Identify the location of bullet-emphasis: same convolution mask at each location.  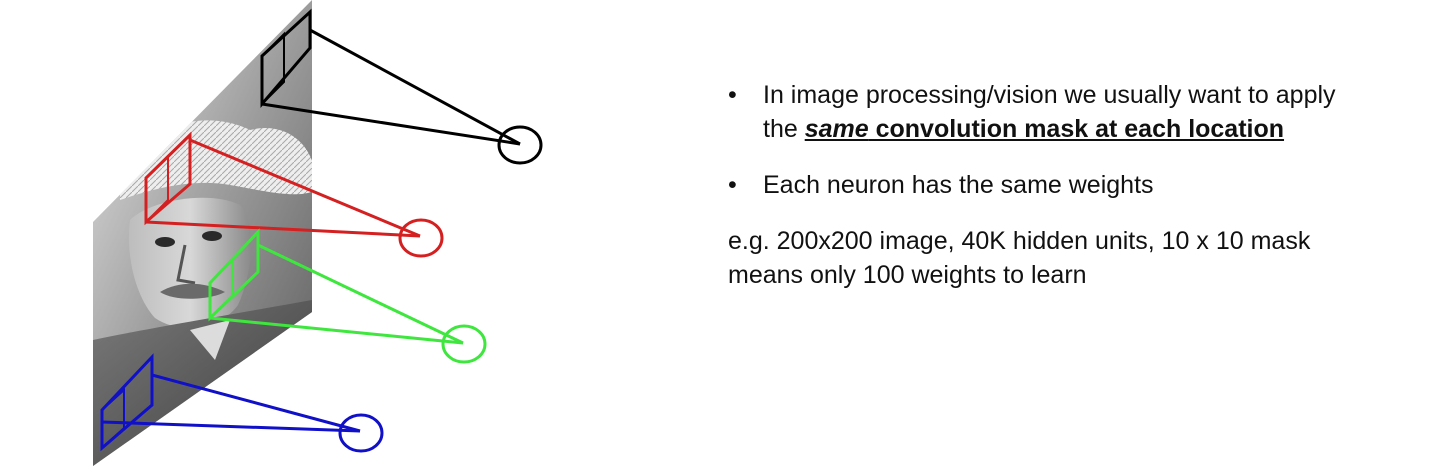
(1044, 129).